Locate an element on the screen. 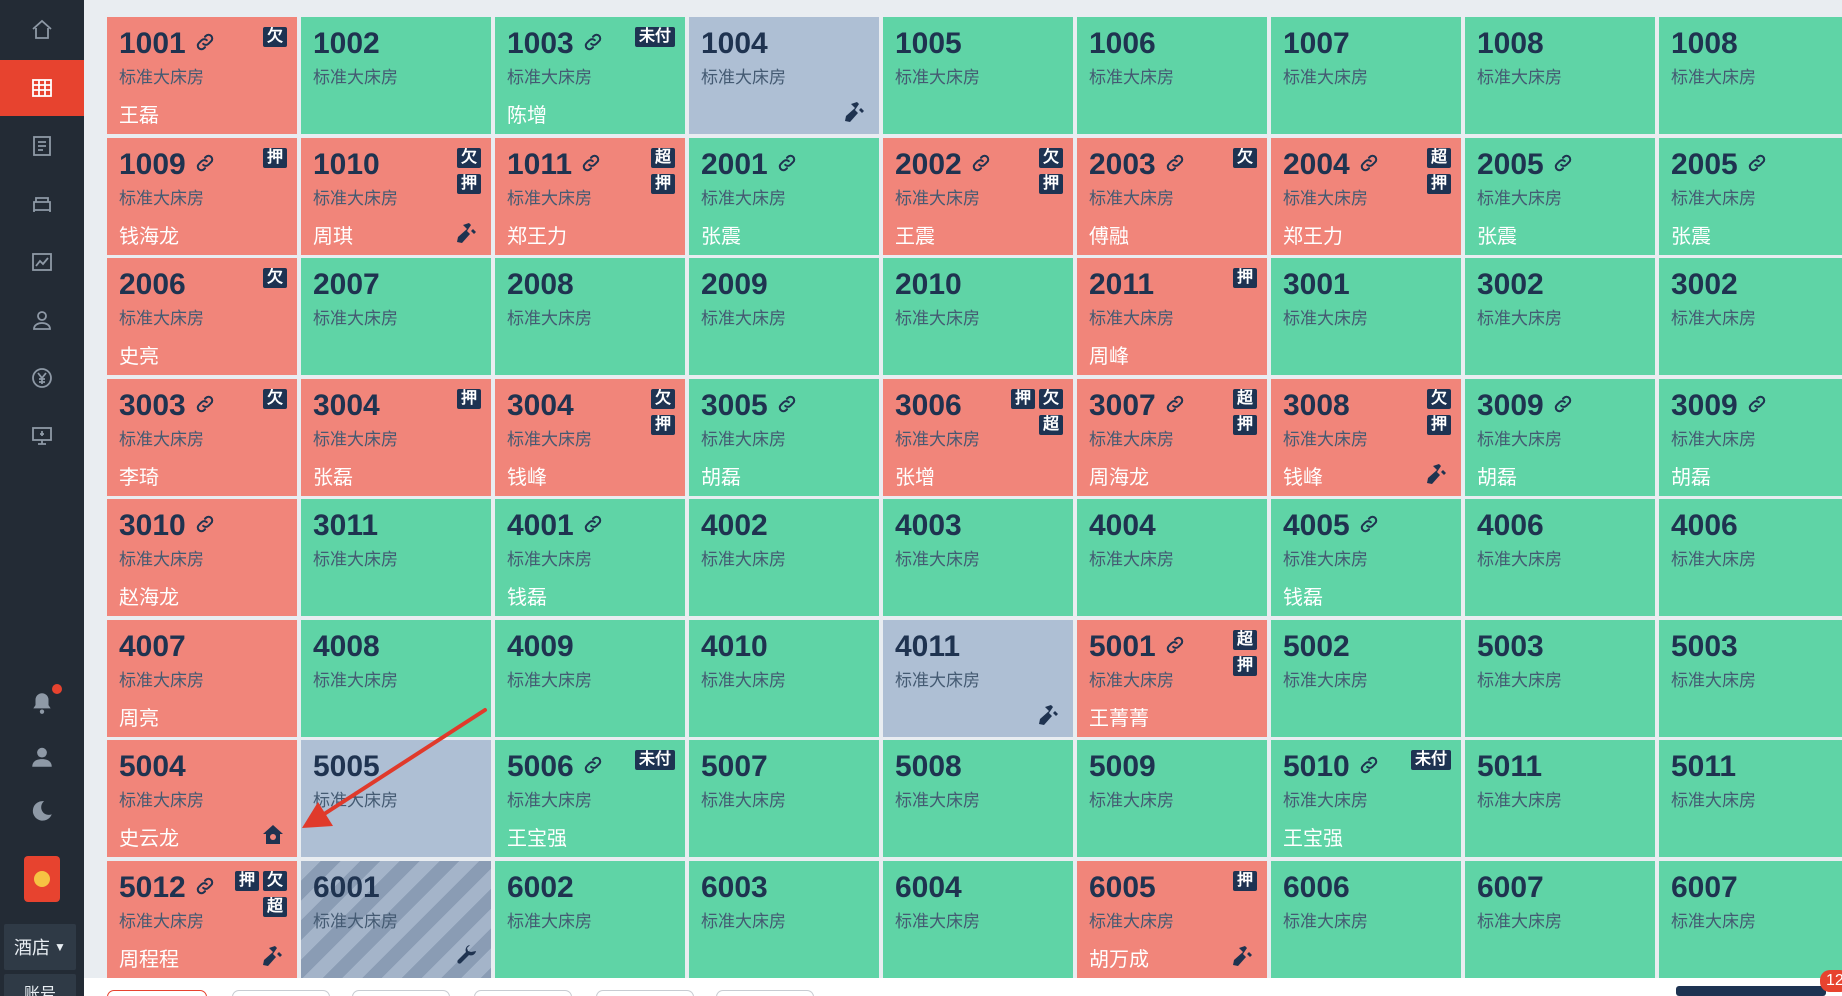 The image size is (1842, 996). room-card: 2003 标准大床房 傅融 欠 is located at coordinates (1172, 196).